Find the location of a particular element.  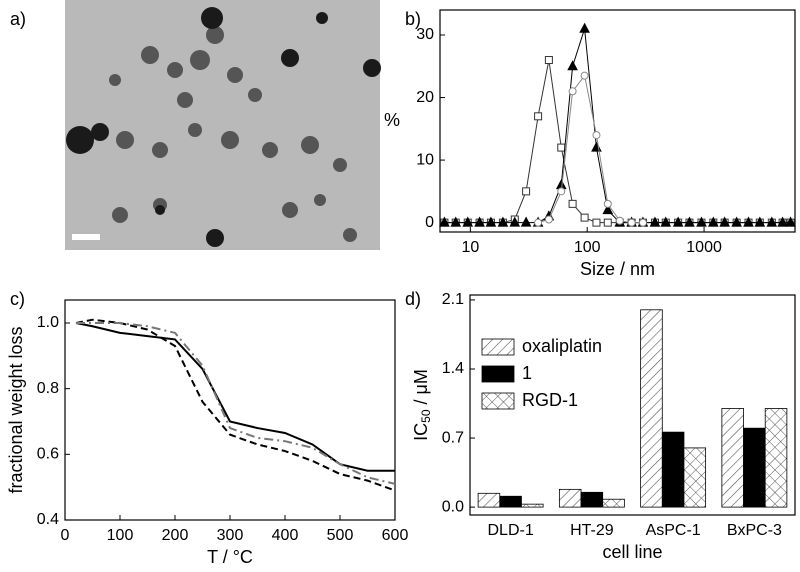

x-tick-label: 0 is located at coordinates (65, 535).